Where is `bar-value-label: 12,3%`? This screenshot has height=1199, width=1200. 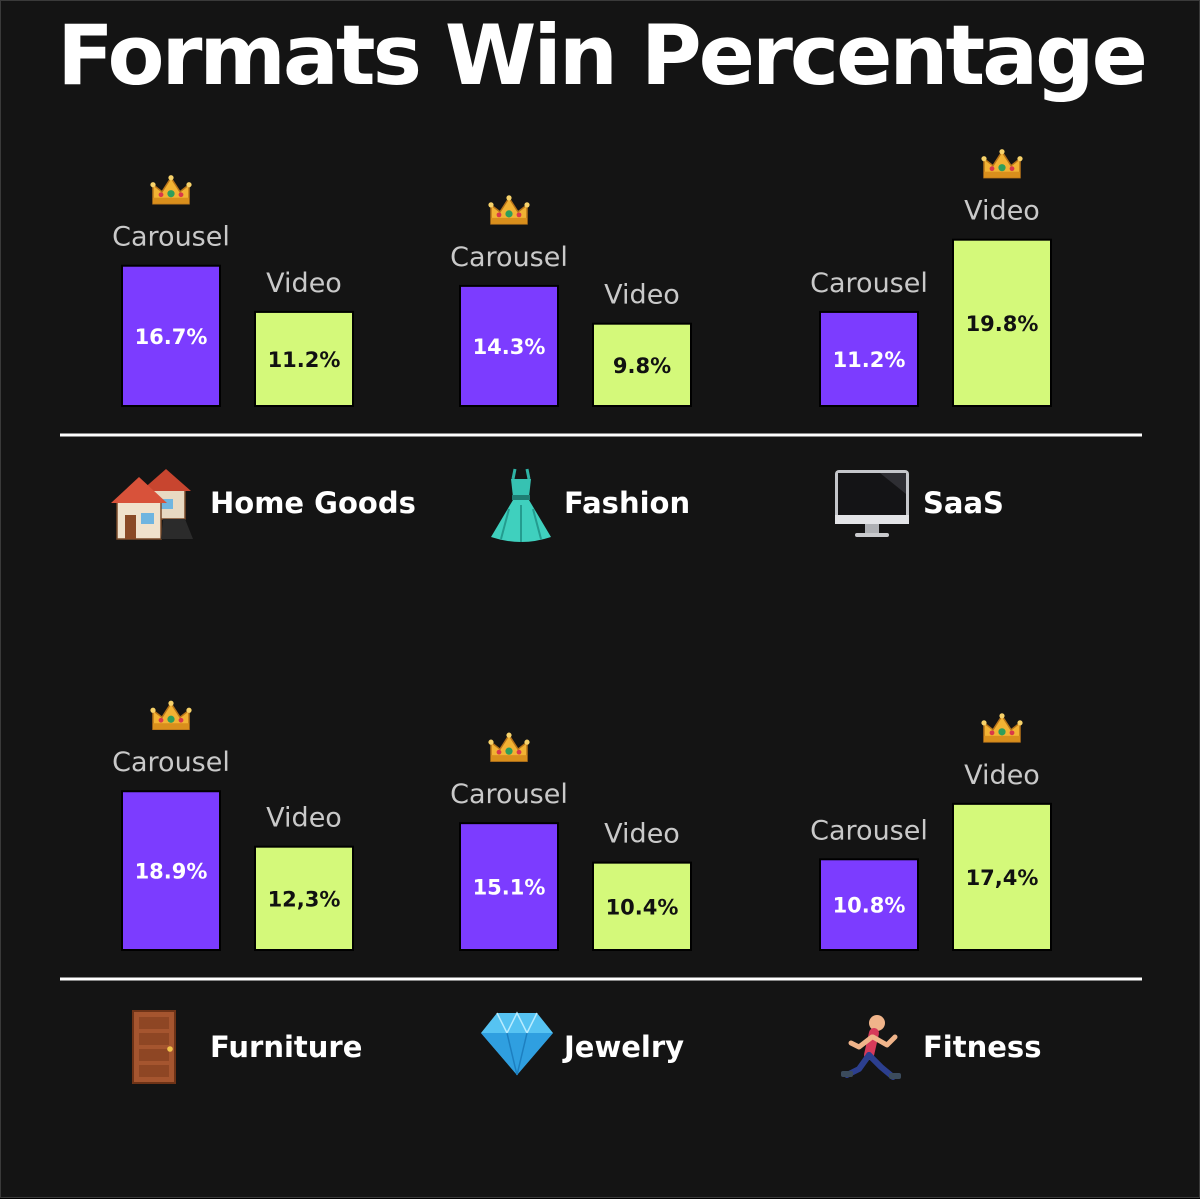
bar-value-label: 12,3% is located at coordinates (304, 899).